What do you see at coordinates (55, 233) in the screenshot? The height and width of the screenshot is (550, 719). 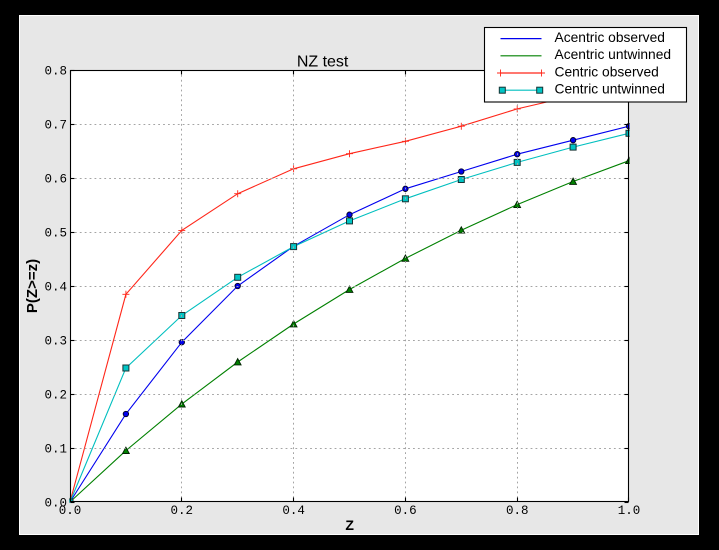 I see `svg-text: 0.5` at bounding box center [55, 233].